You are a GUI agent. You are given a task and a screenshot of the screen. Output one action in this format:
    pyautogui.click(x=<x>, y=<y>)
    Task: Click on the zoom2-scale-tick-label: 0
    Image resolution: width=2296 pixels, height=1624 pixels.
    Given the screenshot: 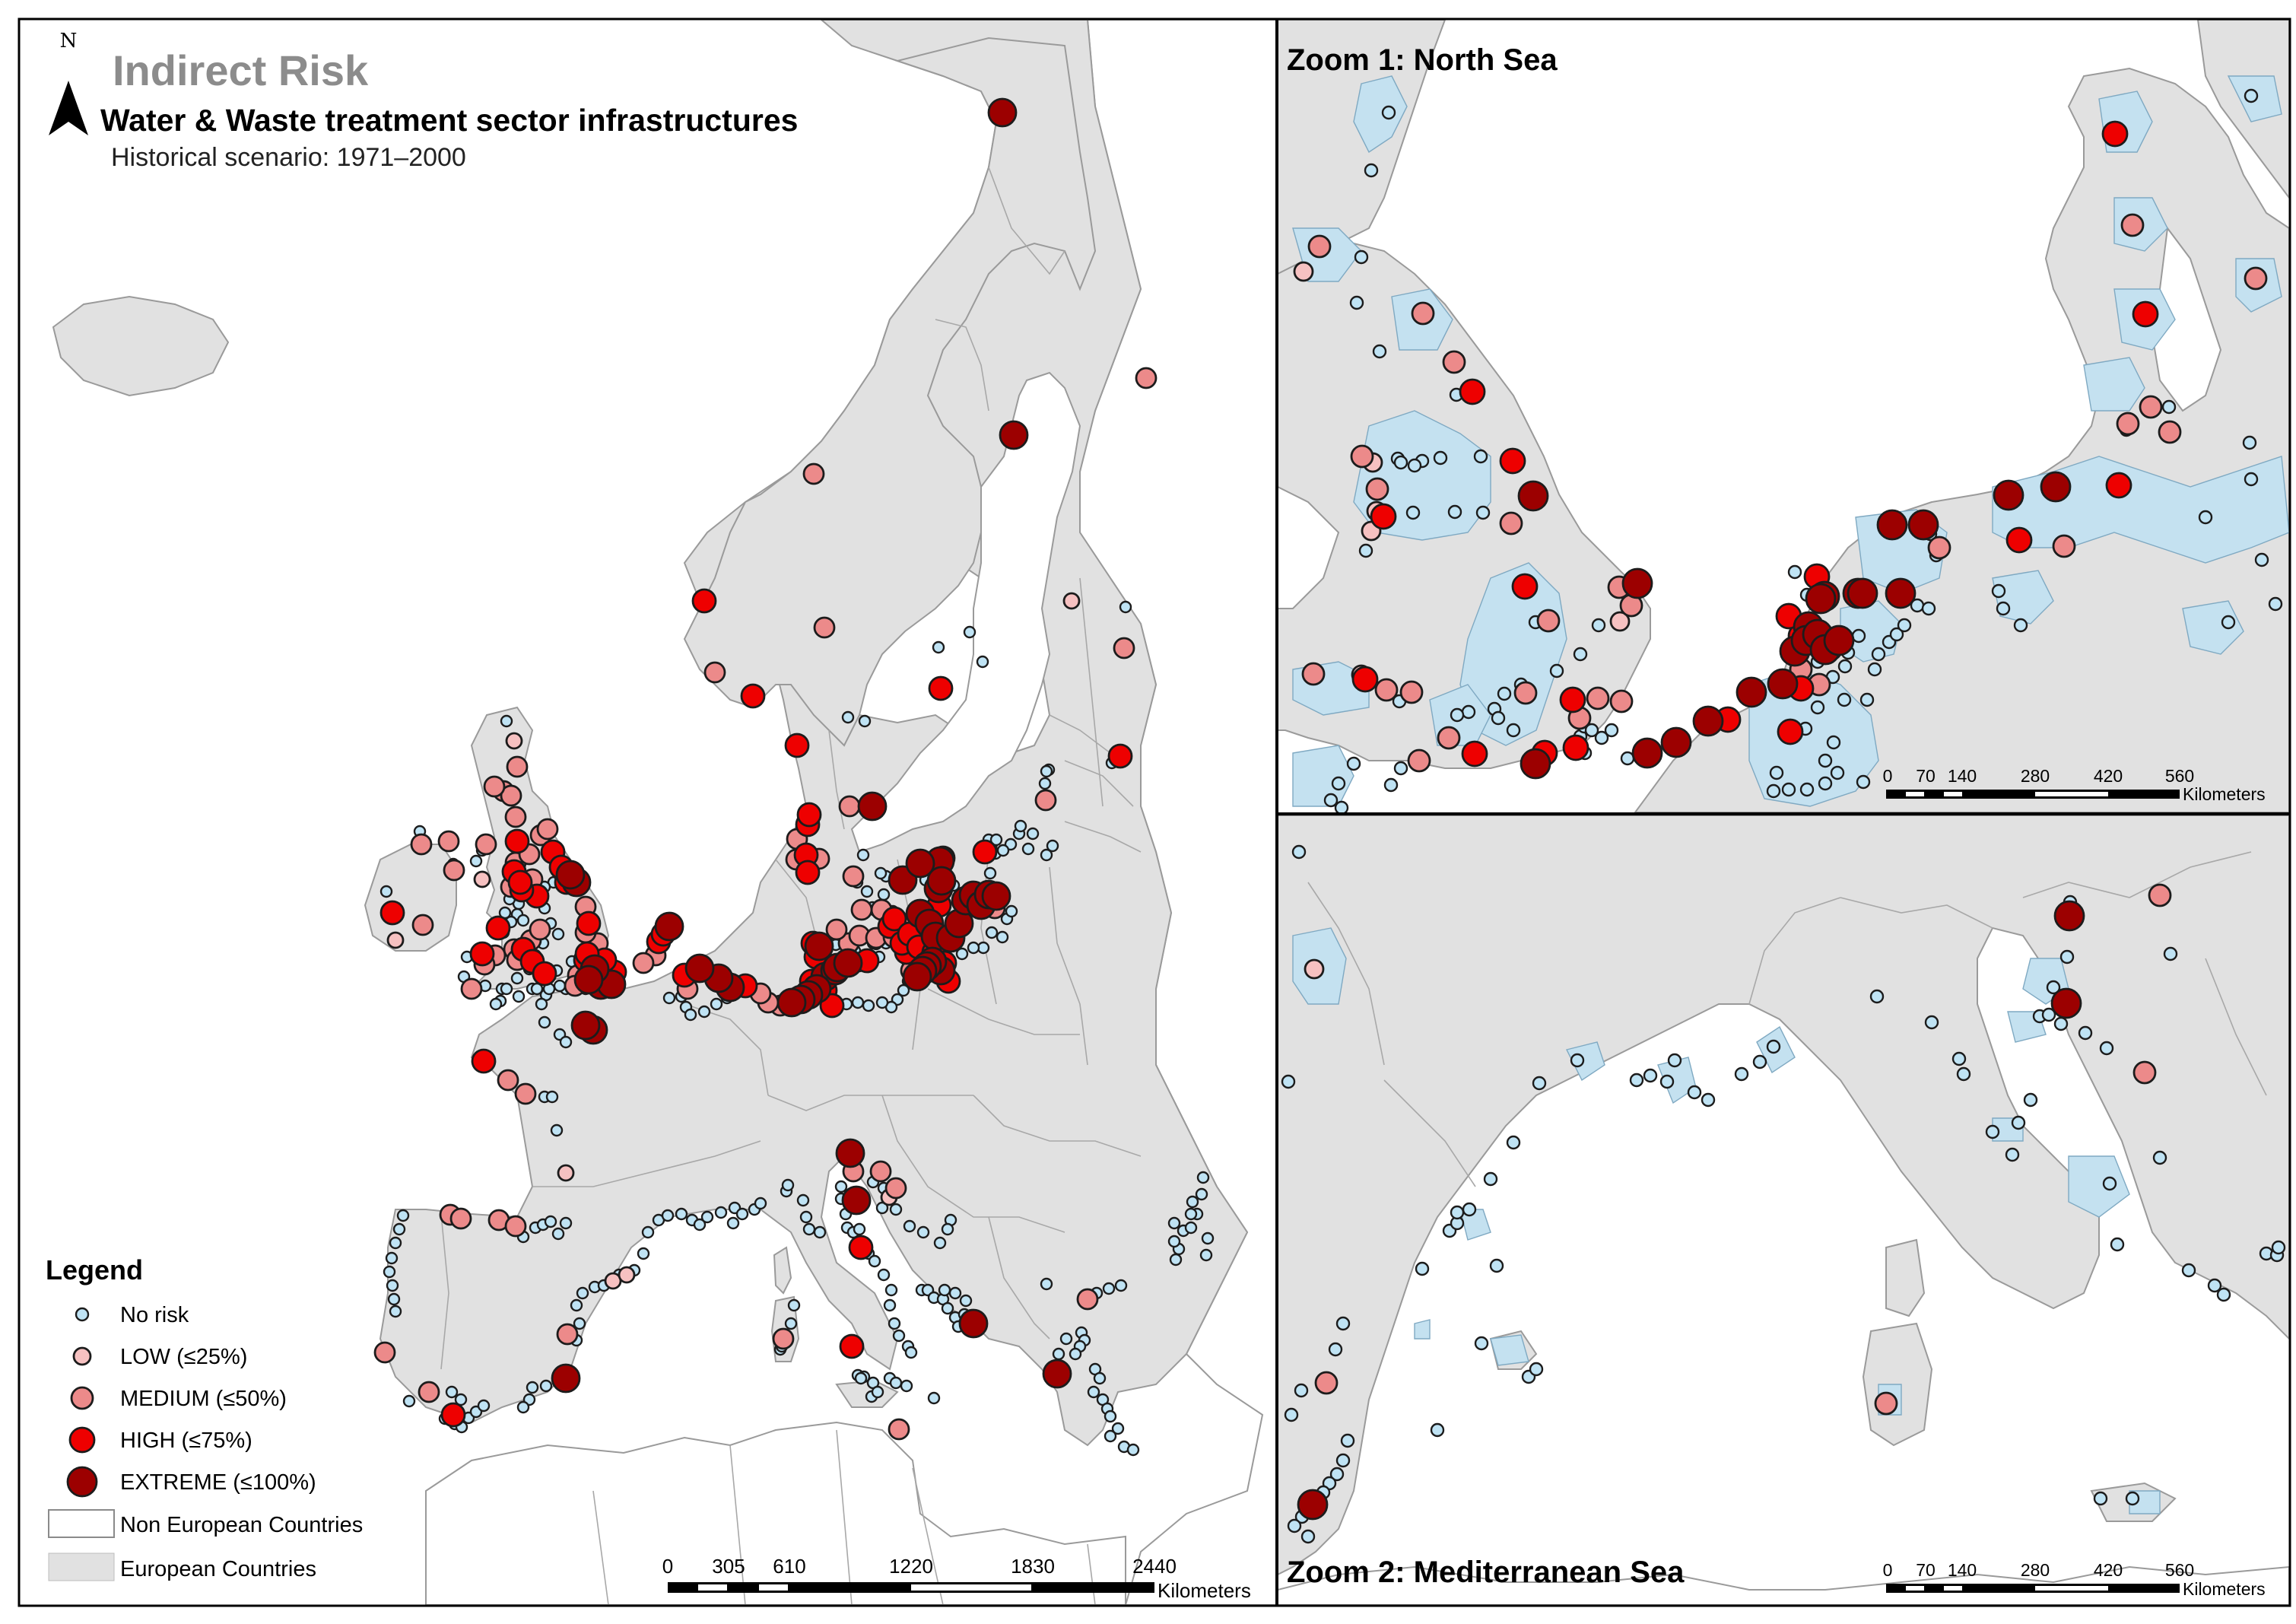 What is the action you would take?
    pyautogui.click(x=1888, y=1570)
    